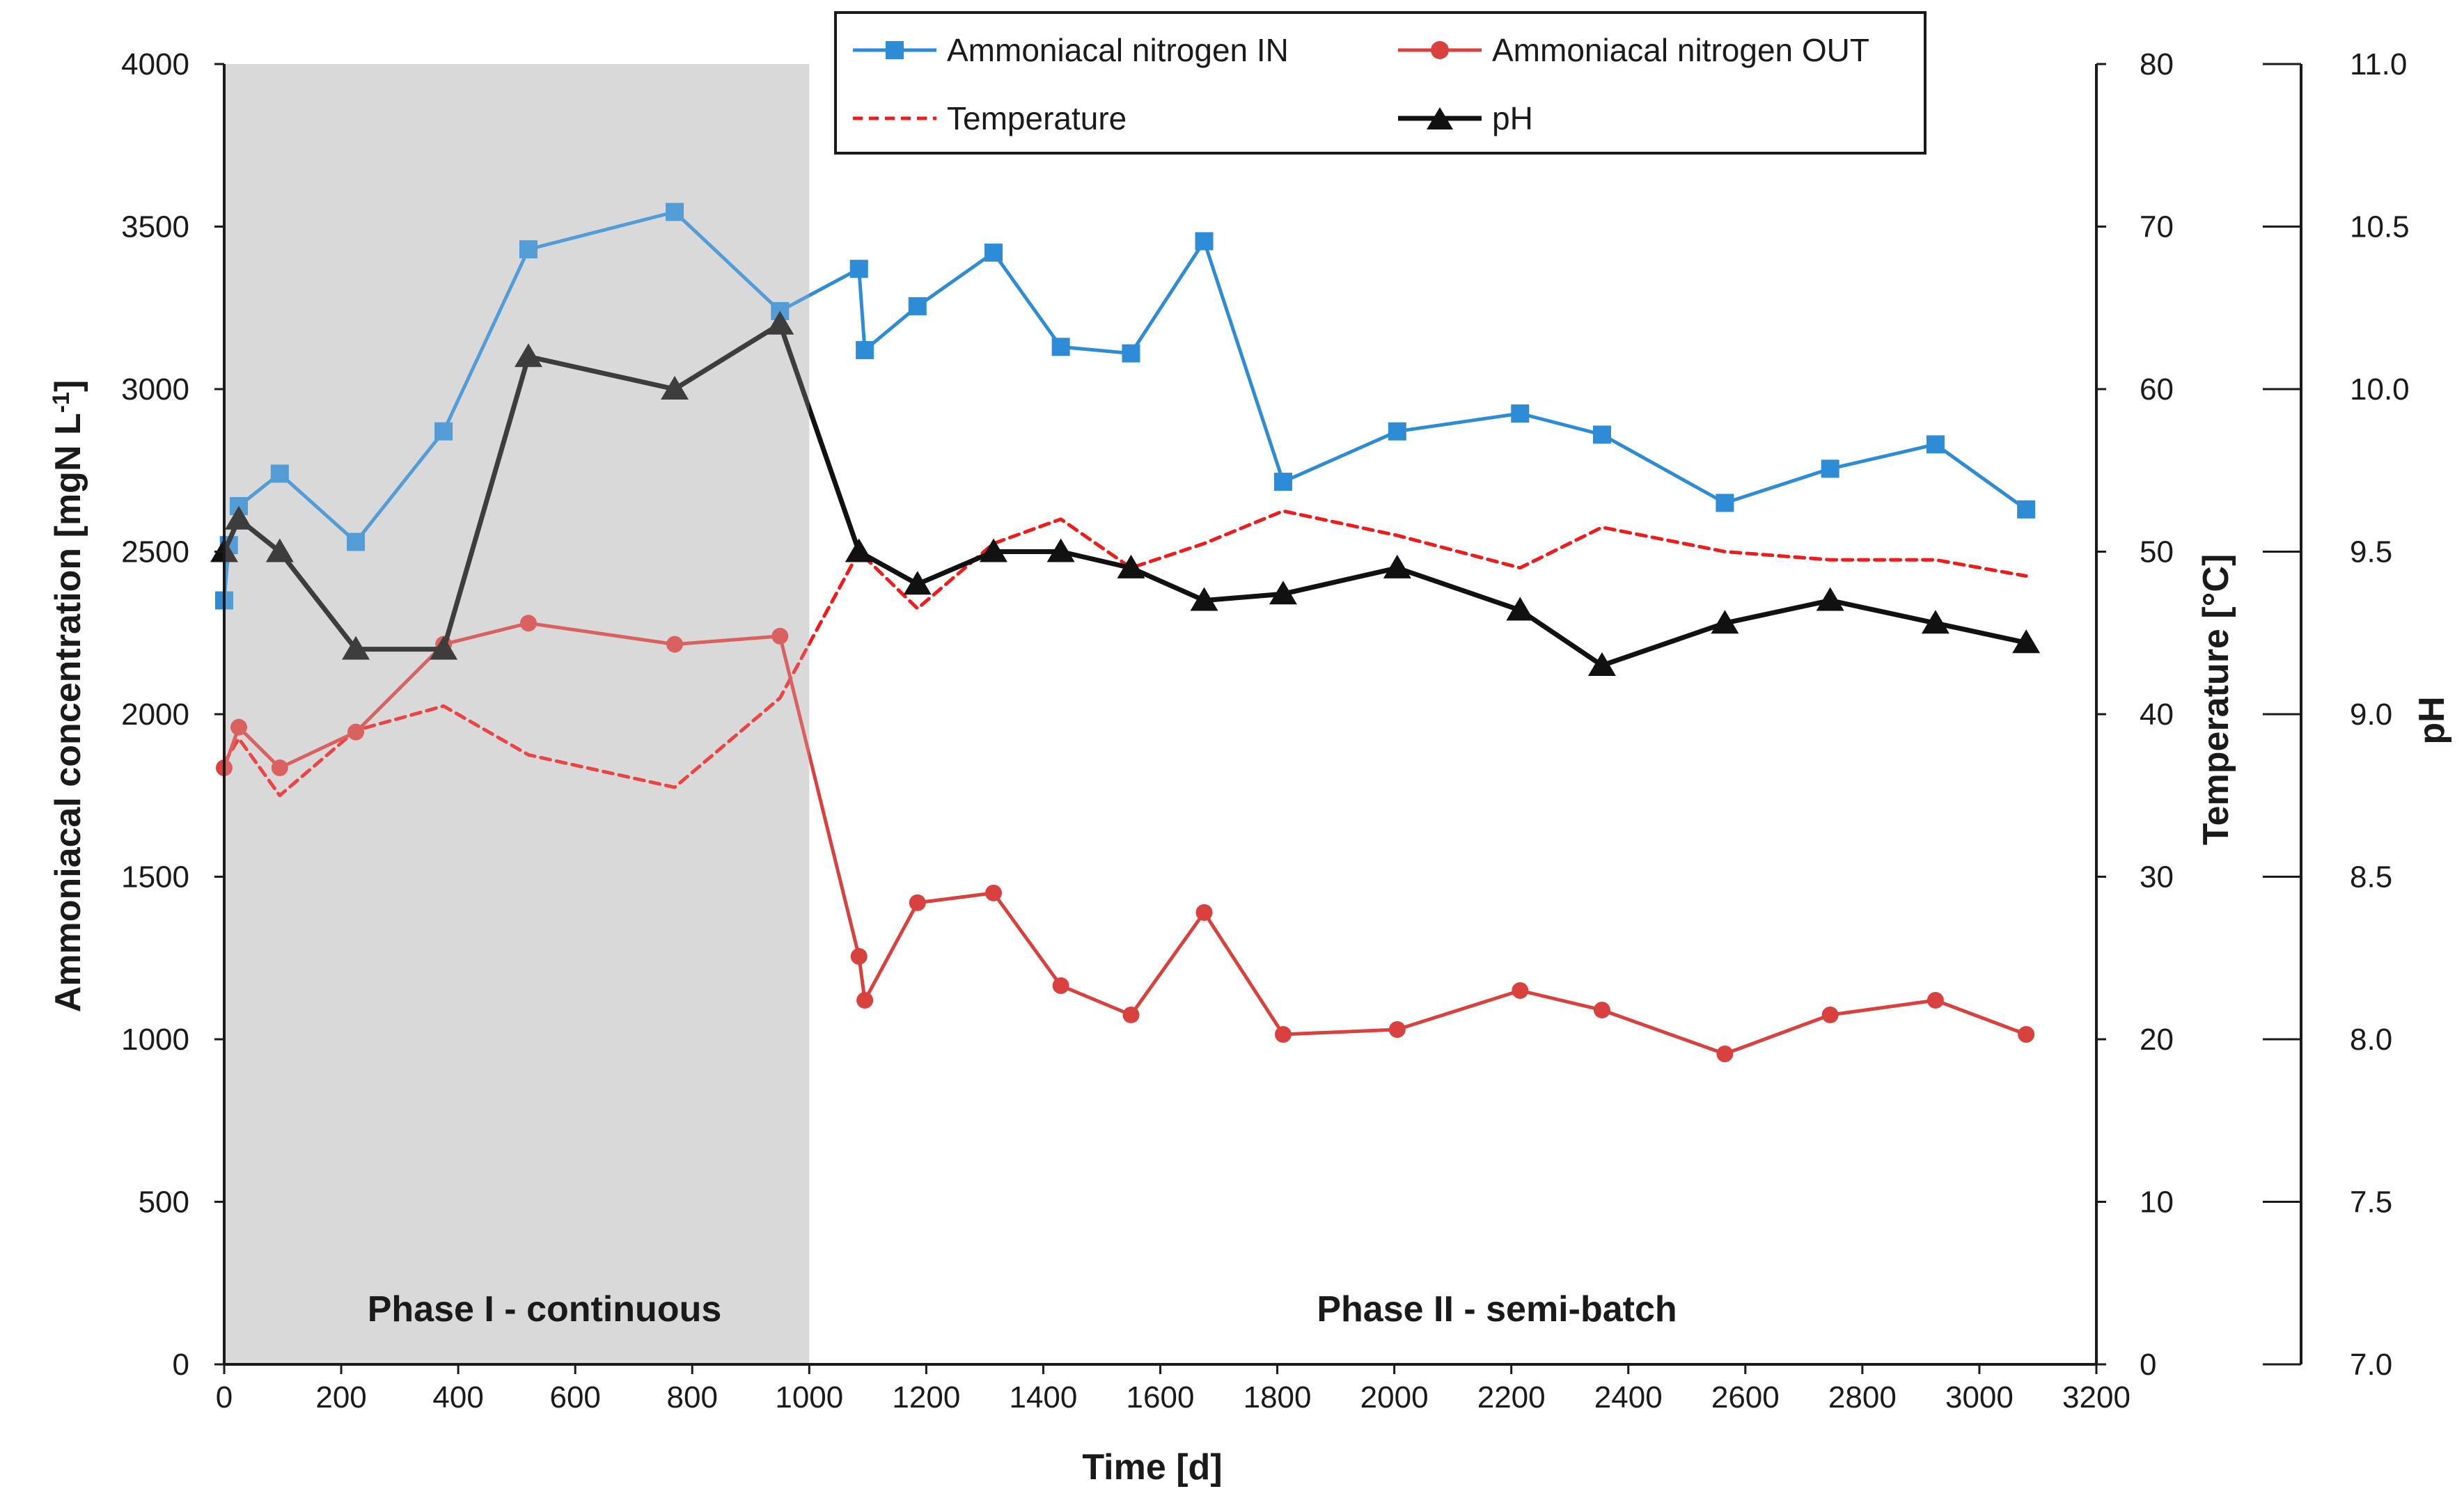  Describe the element at coordinates (2371, 714) in the screenshot. I see `y3-tick-label: 9.0` at that location.